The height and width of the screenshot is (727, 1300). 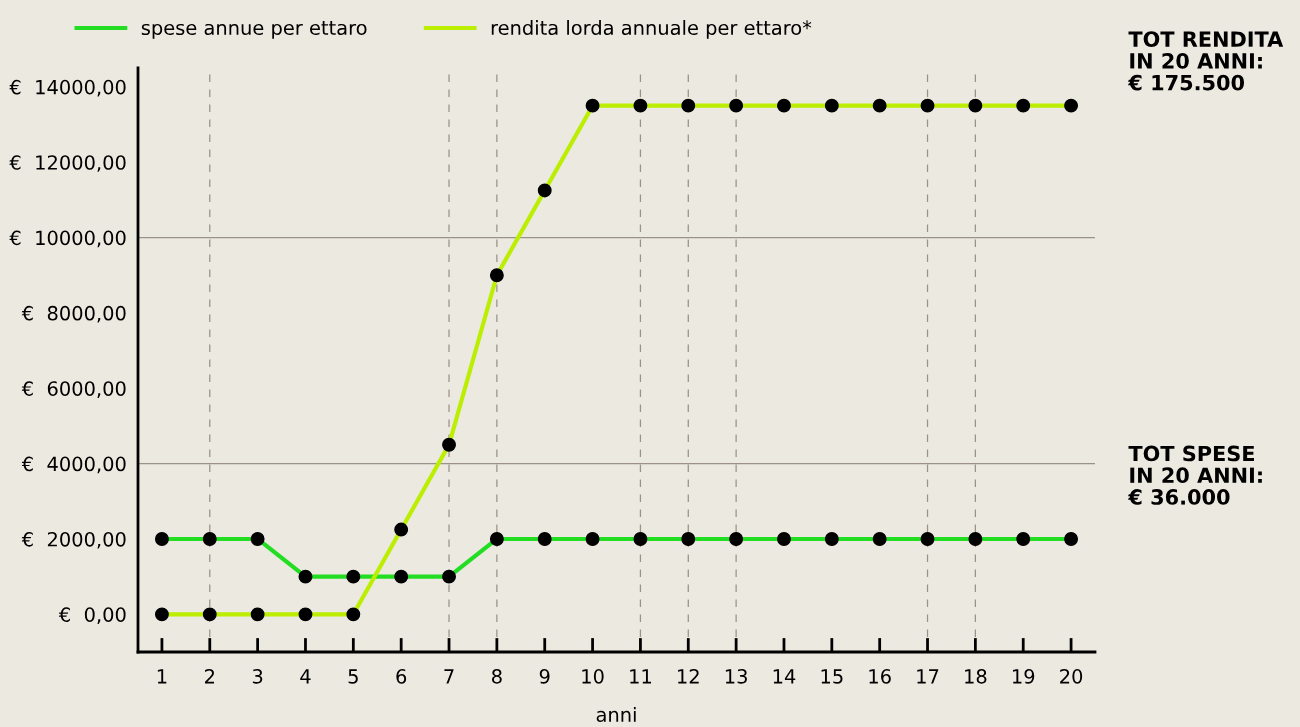 What do you see at coordinates (1195, 475) in the screenshot?
I see `text: TOT SPESE IN 20 ANNI: € 36.000` at bounding box center [1195, 475].